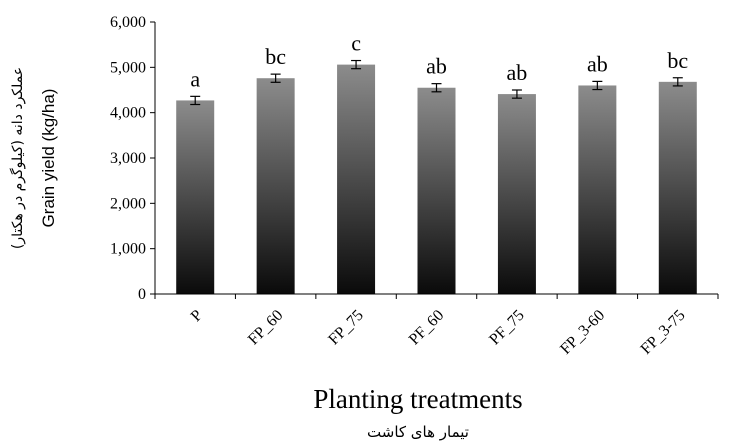 Image resolution: width=737 pixels, height=447 pixels. Describe the element at coordinates (427, 328) in the screenshot. I see `x-tick-label: PF_60` at that location.